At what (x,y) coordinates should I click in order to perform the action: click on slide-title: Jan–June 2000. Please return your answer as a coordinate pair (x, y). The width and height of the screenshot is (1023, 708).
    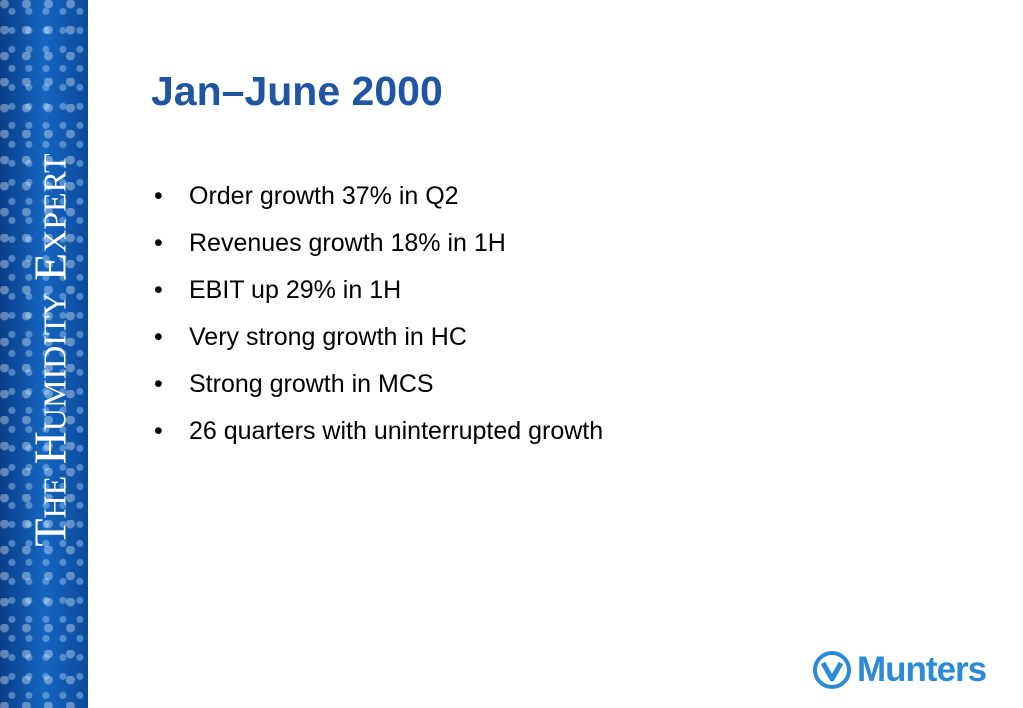
    Looking at the image, I should click on (297, 91).